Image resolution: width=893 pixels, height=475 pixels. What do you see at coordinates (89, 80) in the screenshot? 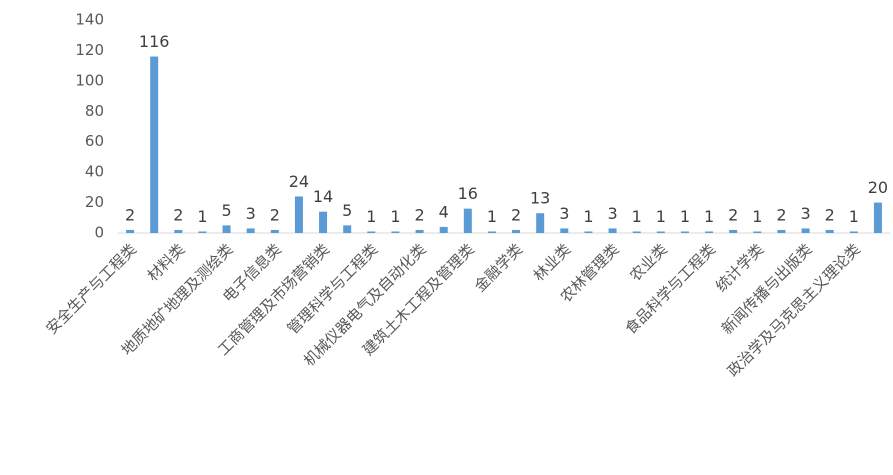
I see `y-tick-label: 100` at bounding box center [89, 80].